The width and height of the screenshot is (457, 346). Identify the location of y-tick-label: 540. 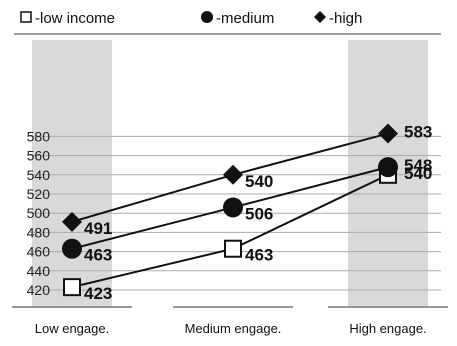
(39, 175).